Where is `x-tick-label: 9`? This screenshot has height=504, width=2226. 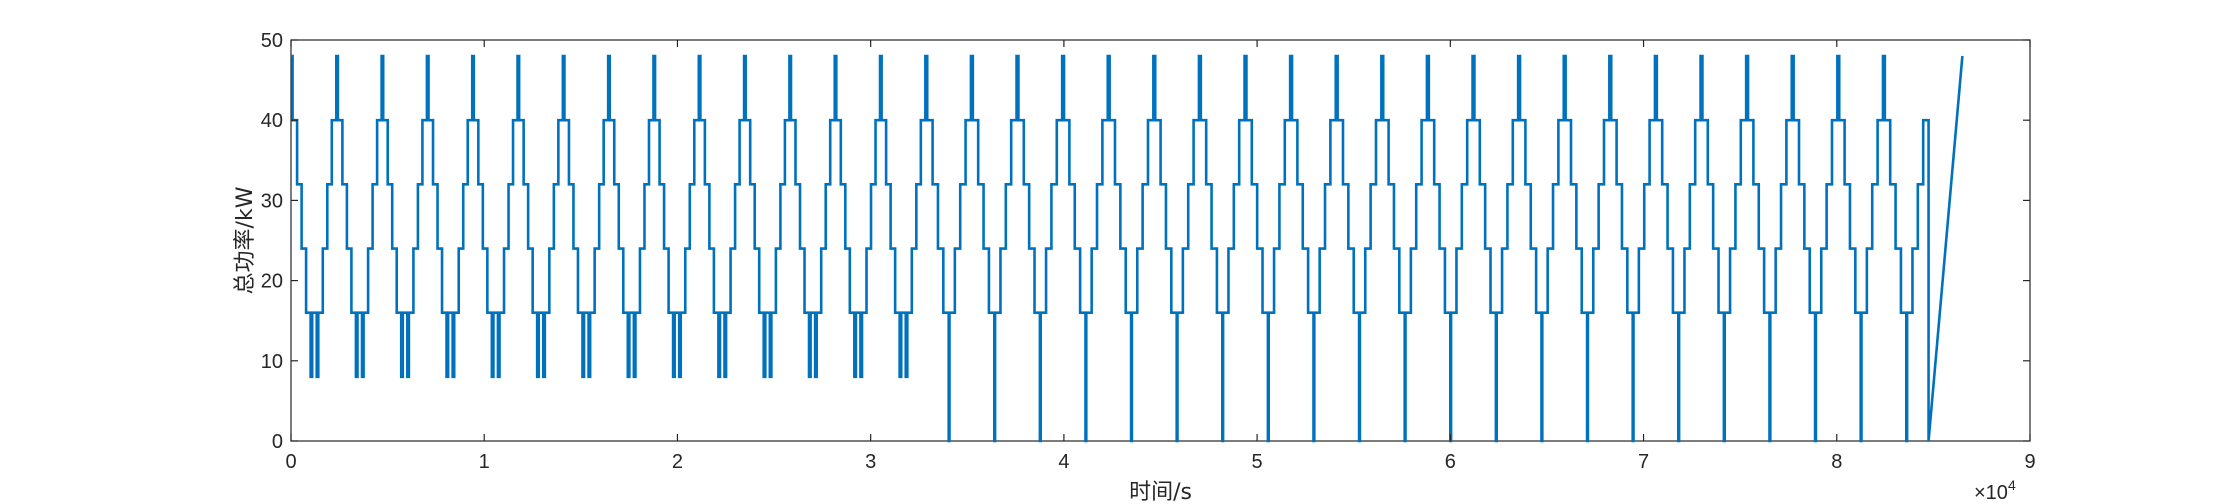 x-tick-label: 9 is located at coordinates (2029, 462).